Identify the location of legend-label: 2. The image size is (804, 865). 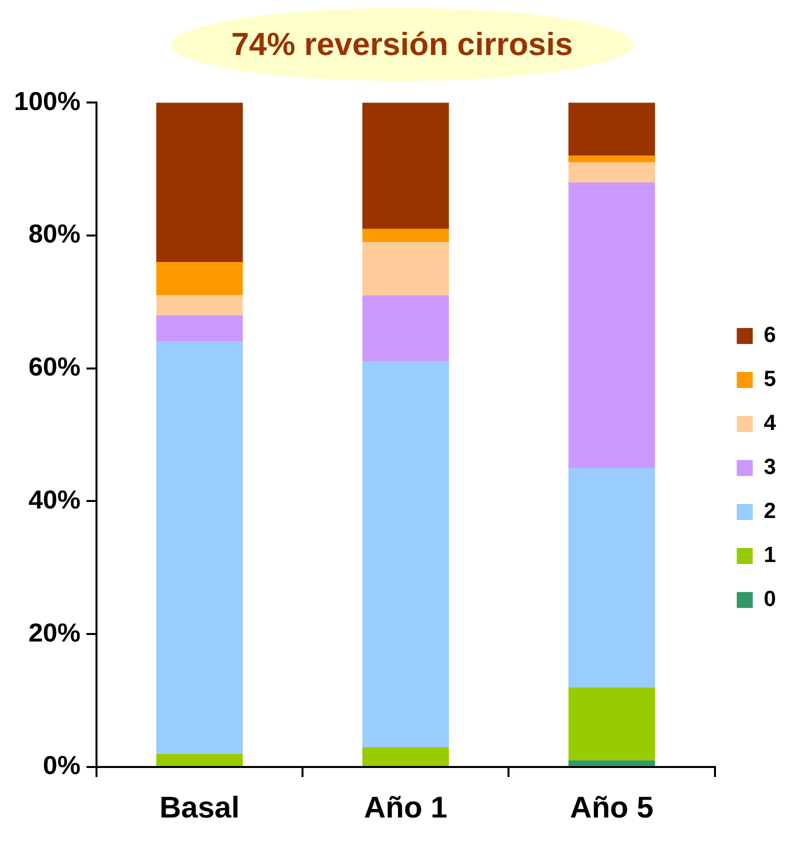
(770, 511).